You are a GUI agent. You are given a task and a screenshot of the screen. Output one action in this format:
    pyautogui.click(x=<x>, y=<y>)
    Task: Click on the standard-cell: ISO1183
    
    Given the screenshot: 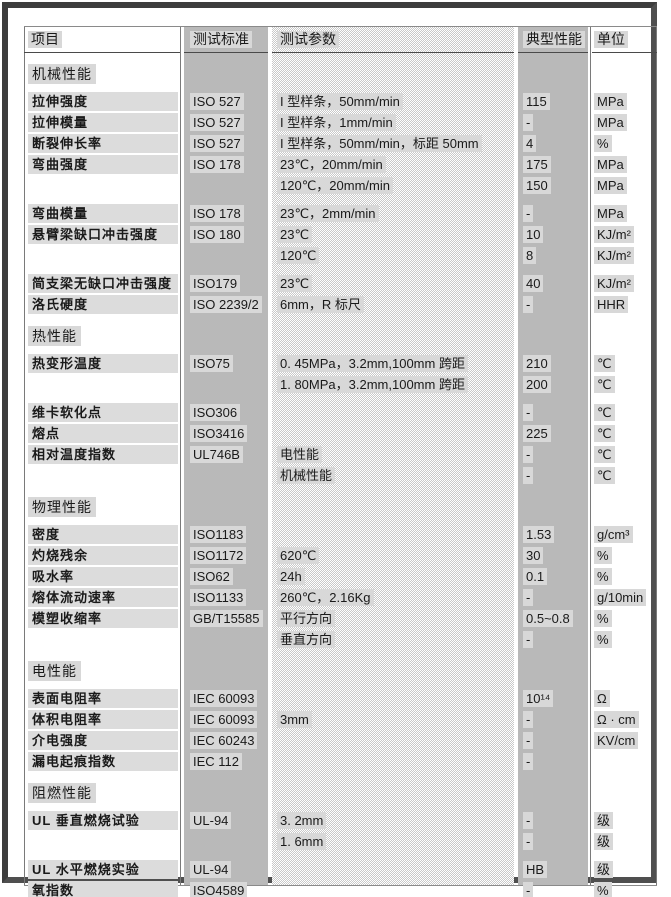 What is the action you would take?
    pyautogui.click(x=226, y=534)
    